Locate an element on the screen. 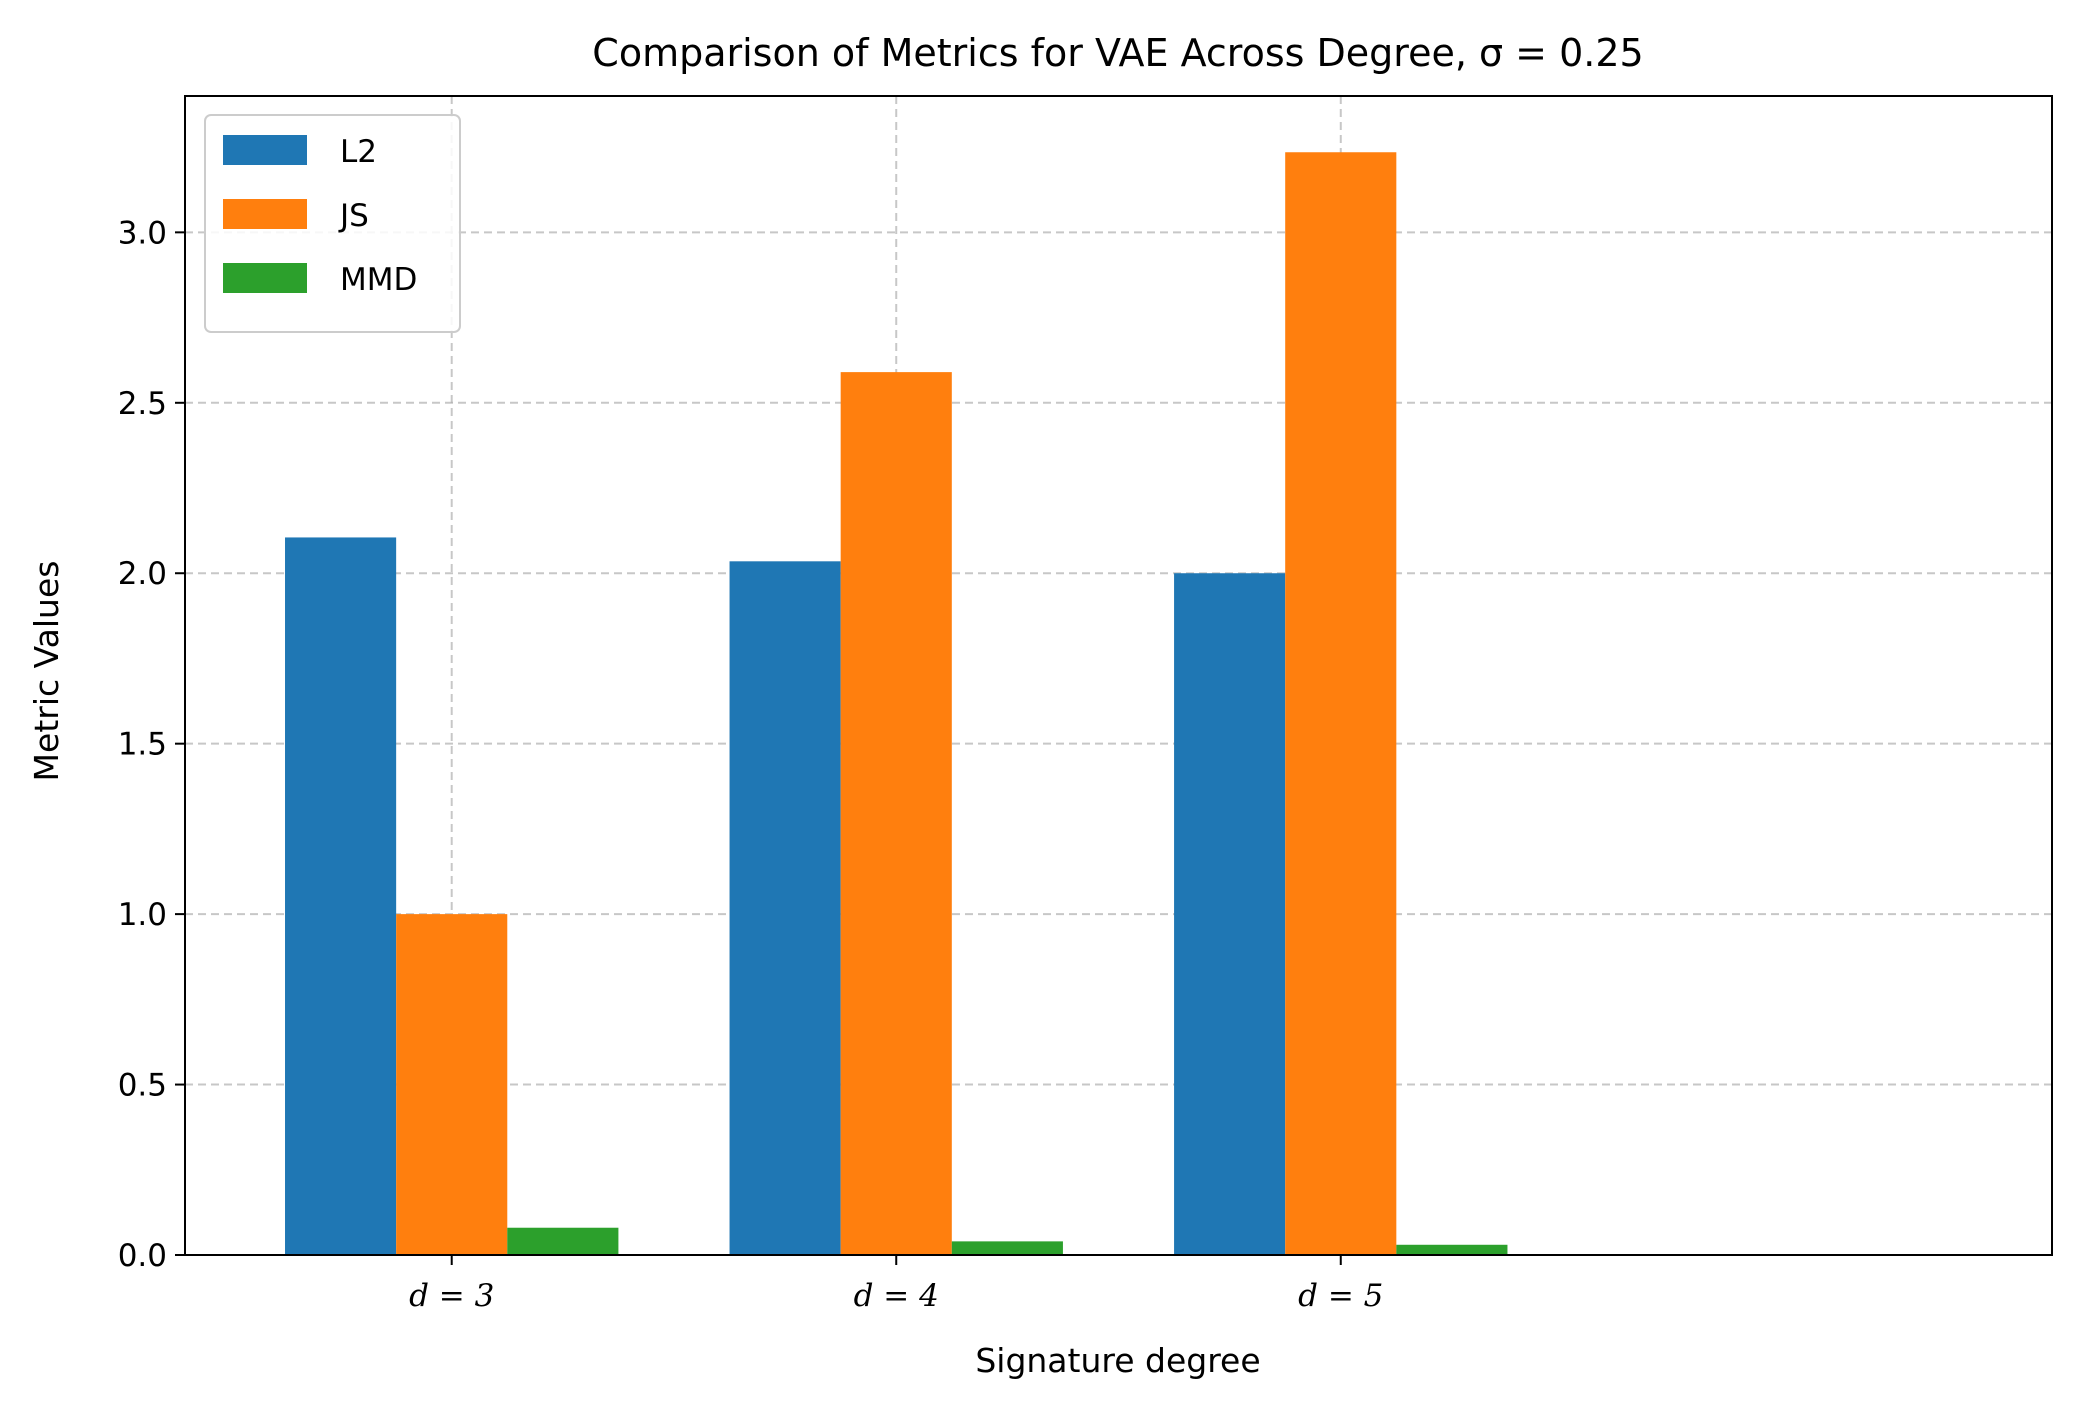 The width and height of the screenshot is (2074, 1409). y-axis-label: Metric Values is located at coordinates (46, 671).